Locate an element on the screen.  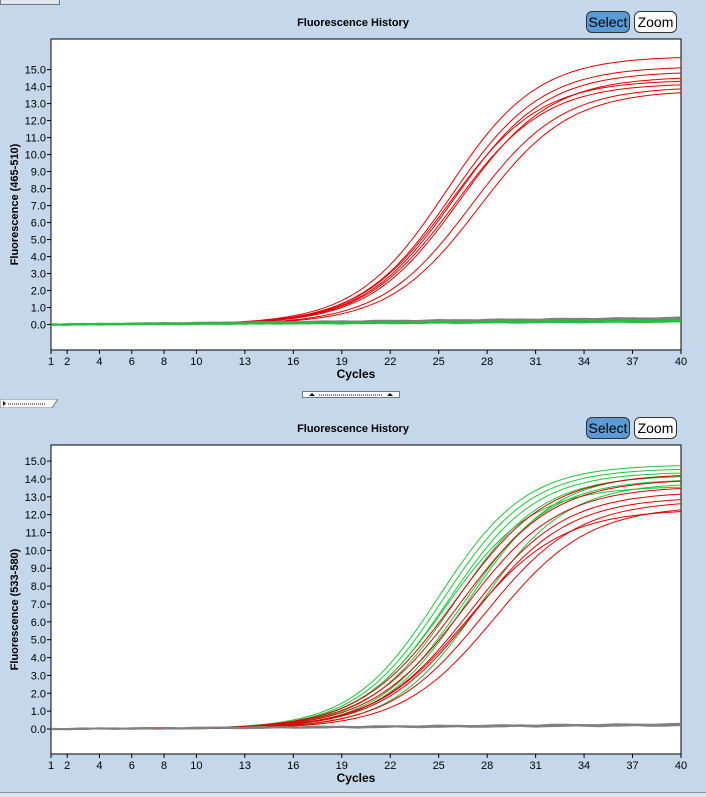
panel-splitter-handle is located at coordinates (351, 394).